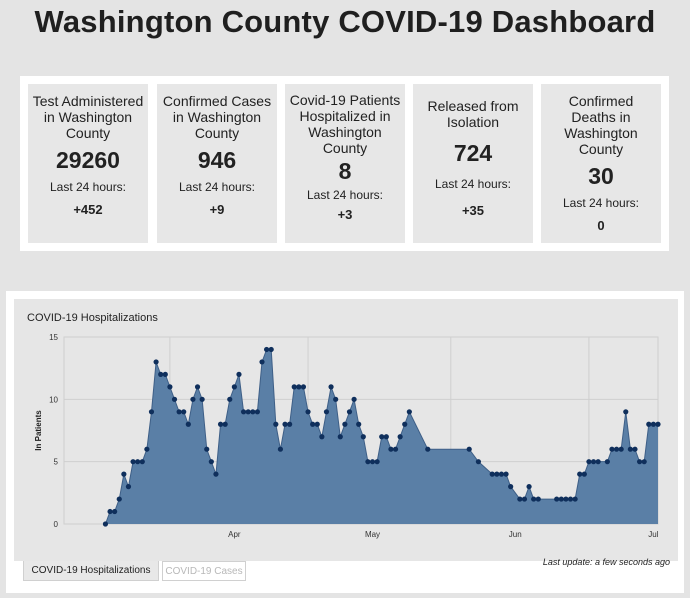 This screenshot has width=690, height=598. What do you see at coordinates (204, 571) in the screenshot?
I see `tab-cases: COVID-19 Cases` at bounding box center [204, 571].